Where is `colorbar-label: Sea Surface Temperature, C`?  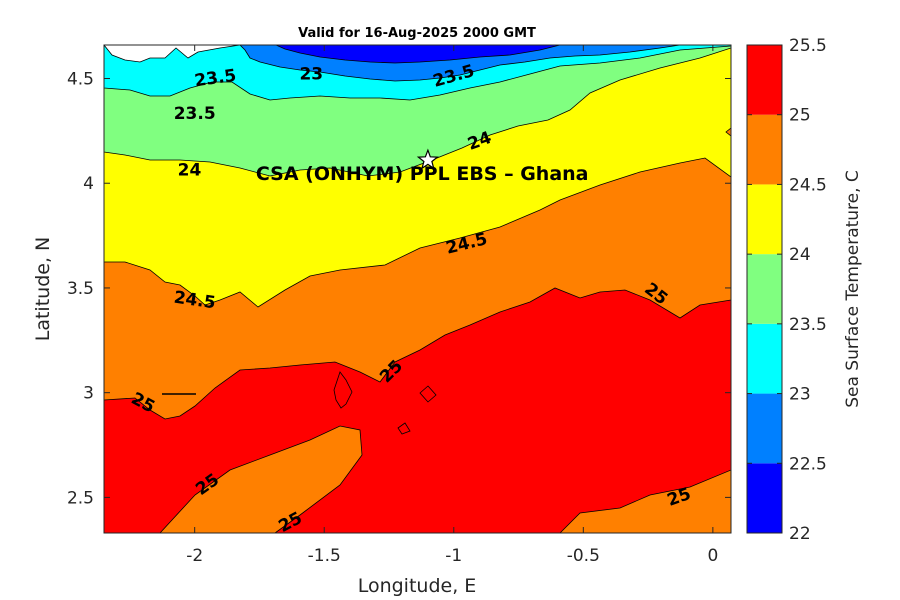
colorbar-label: Sea Surface Temperature, C is located at coordinates (853, 289).